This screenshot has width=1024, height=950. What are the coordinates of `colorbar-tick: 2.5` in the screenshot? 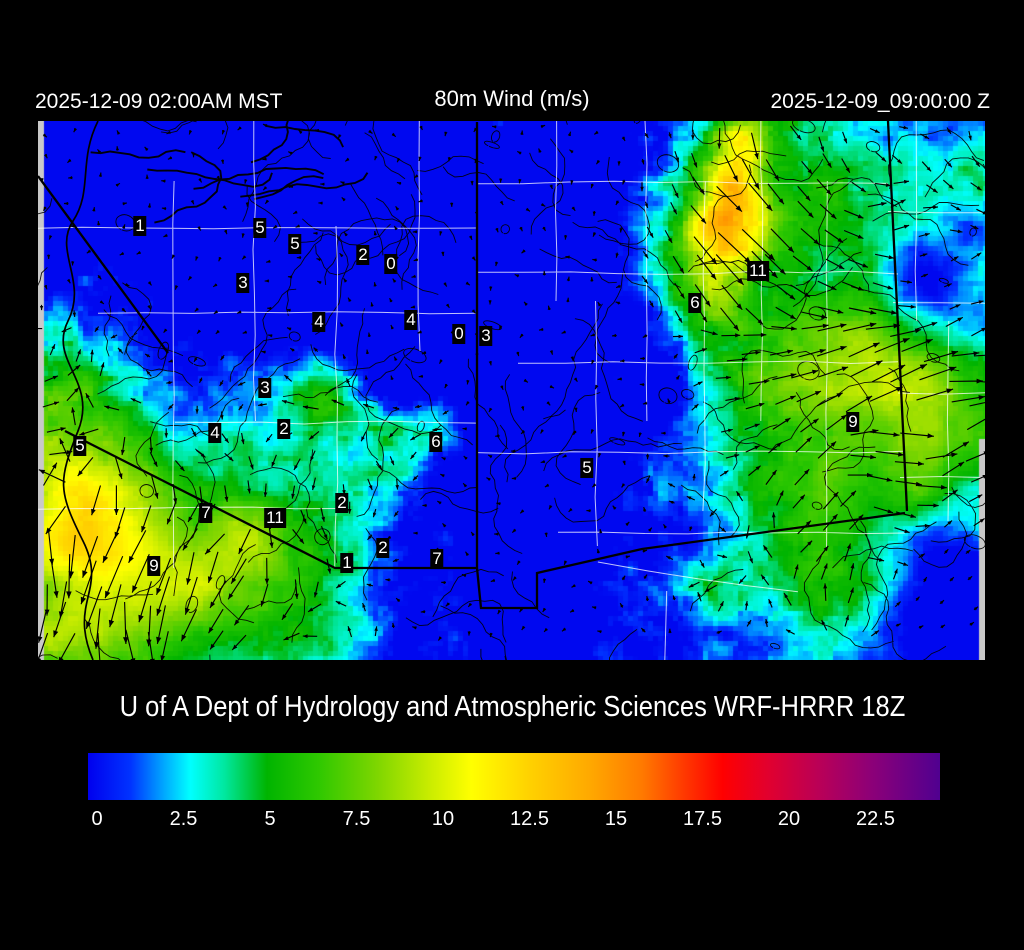 It's located at (183, 819).